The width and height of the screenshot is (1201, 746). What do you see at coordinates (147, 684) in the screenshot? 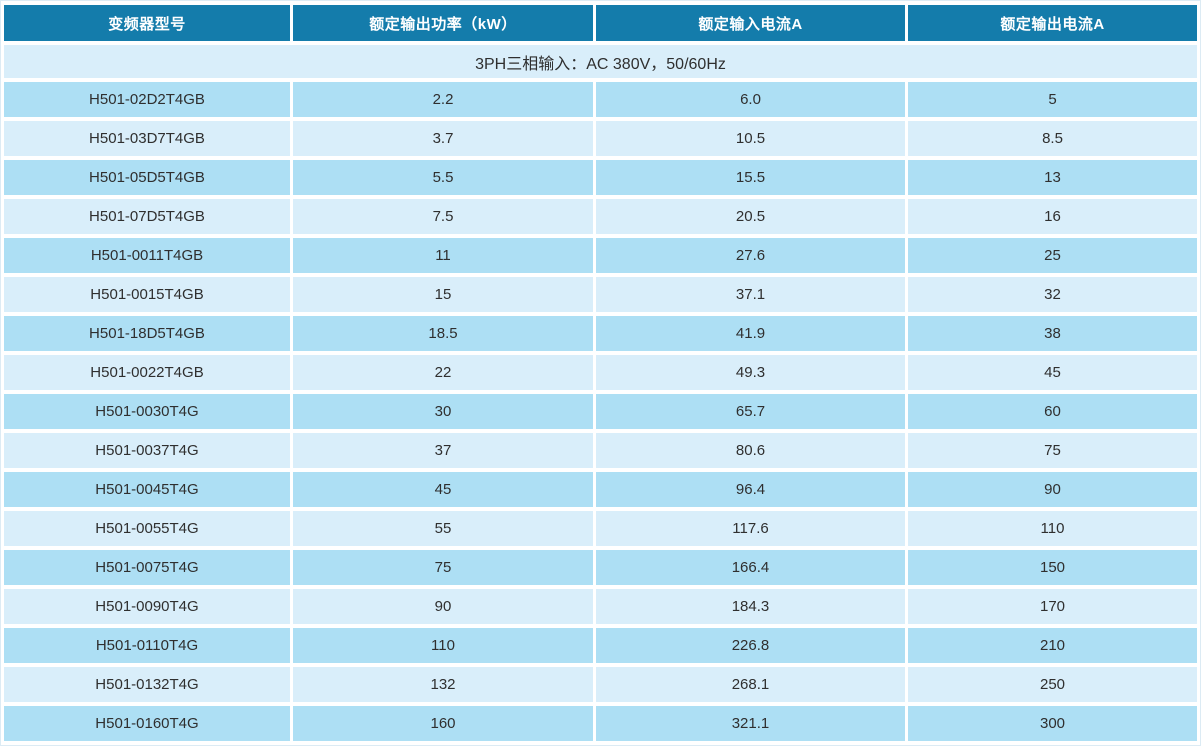
I see `cell-model: H501-0132T4G` at bounding box center [147, 684].